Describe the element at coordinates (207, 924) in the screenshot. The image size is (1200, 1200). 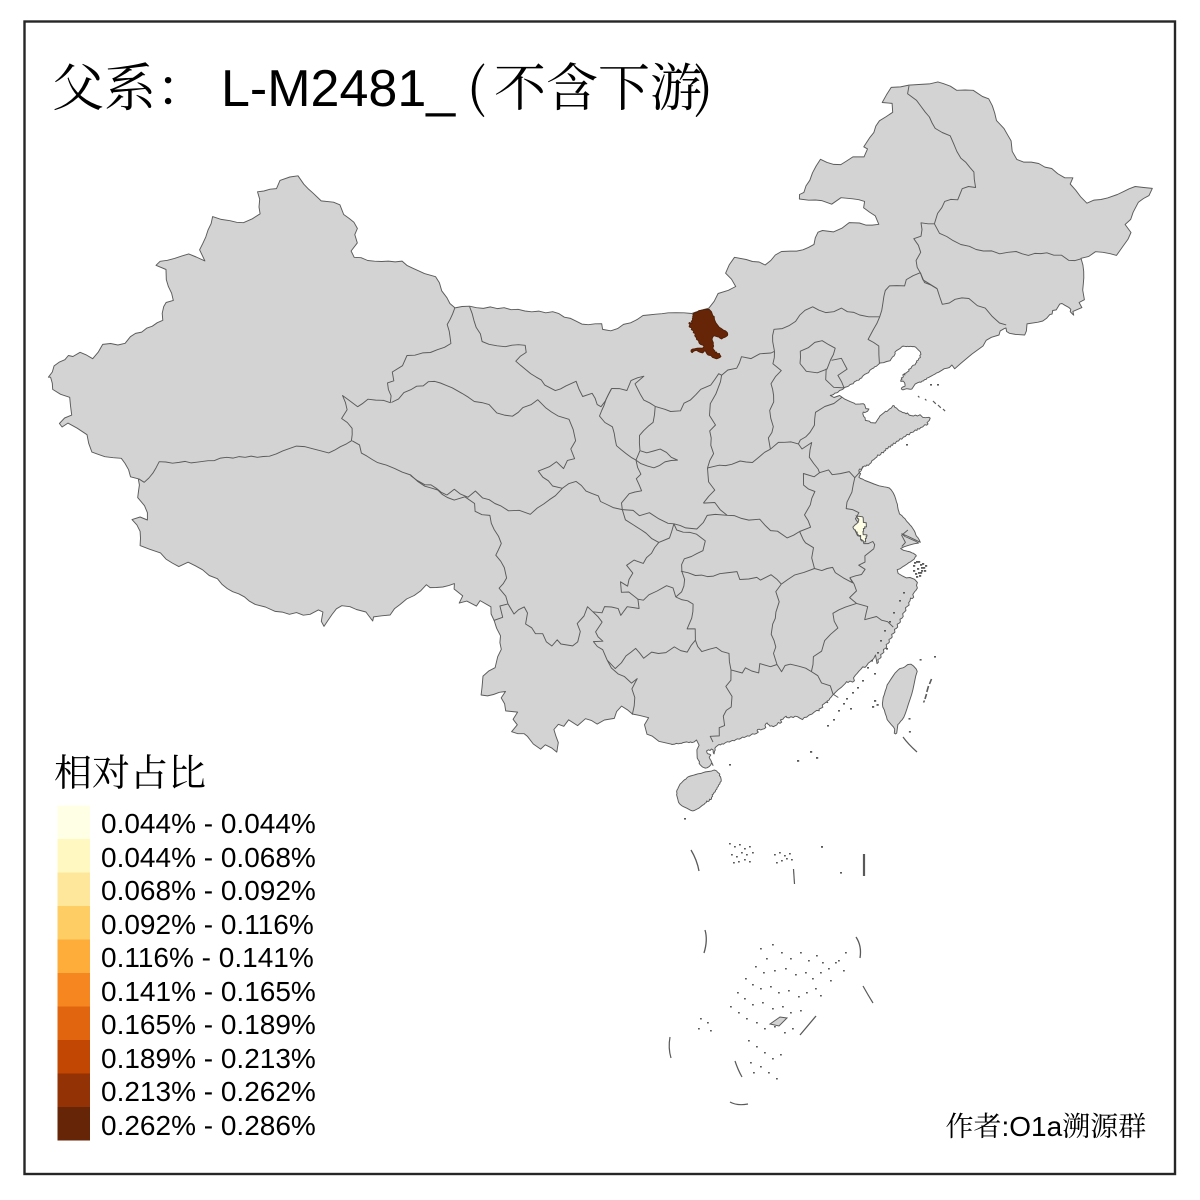
I see `svg-text: 0.092% - 0.116%` at that location.